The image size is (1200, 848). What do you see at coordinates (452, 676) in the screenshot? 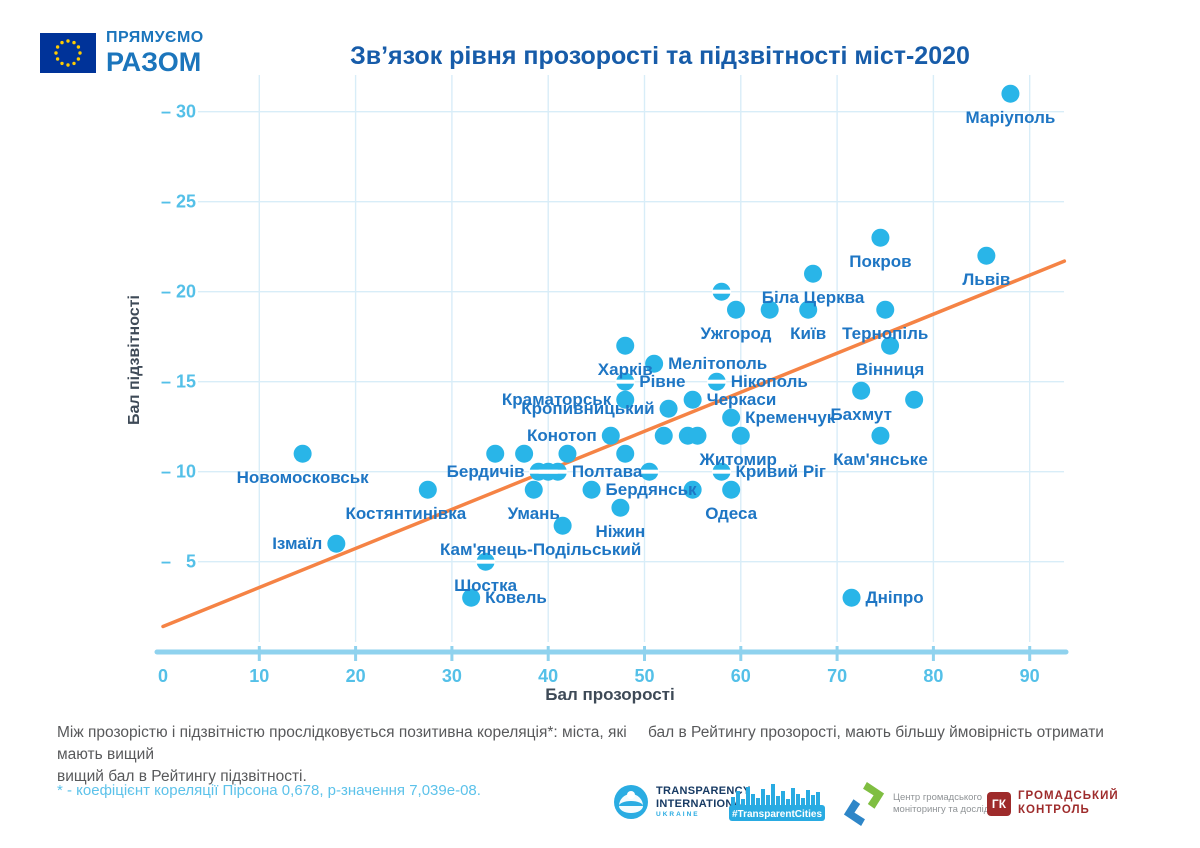
I see `x-tick-label: 30` at bounding box center [452, 676].